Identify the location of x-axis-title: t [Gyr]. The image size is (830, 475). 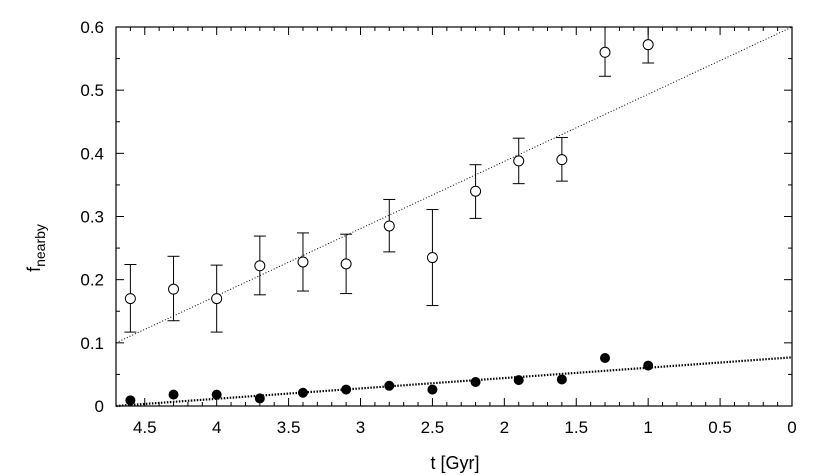
(455, 463).